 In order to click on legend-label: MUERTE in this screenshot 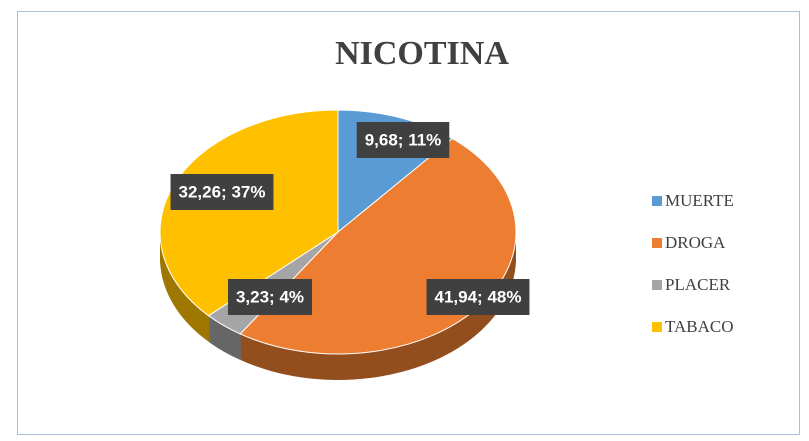, I will do `click(699, 200)`.